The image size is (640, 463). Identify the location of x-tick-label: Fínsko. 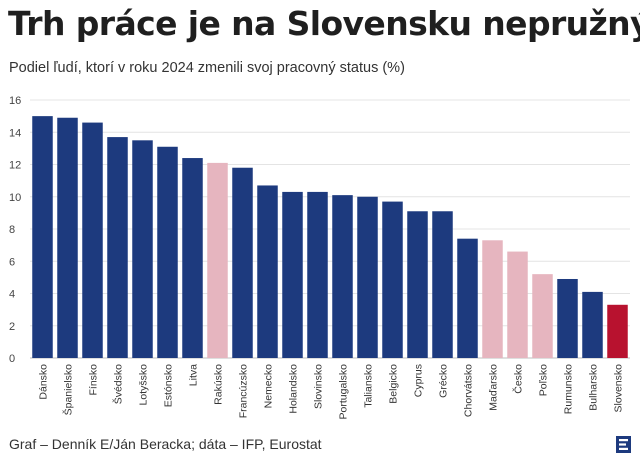
(94, 380).